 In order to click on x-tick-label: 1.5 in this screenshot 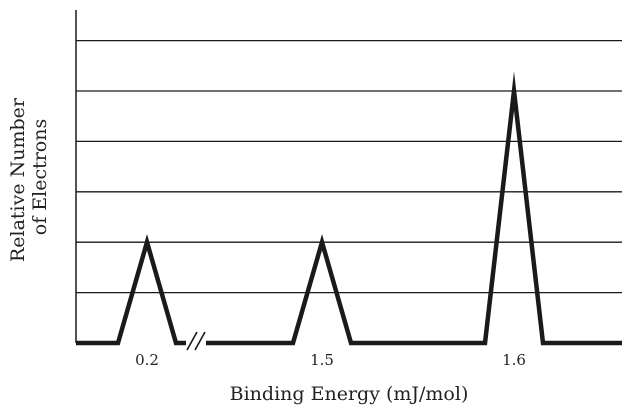, I will do `click(322, 360)`.